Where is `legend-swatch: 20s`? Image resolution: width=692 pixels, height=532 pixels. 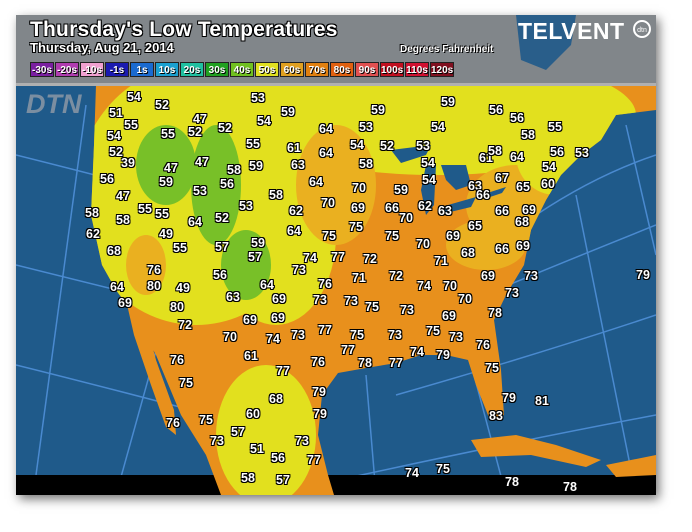
legend-swatch: 20s is located at coordinates (192, 69).